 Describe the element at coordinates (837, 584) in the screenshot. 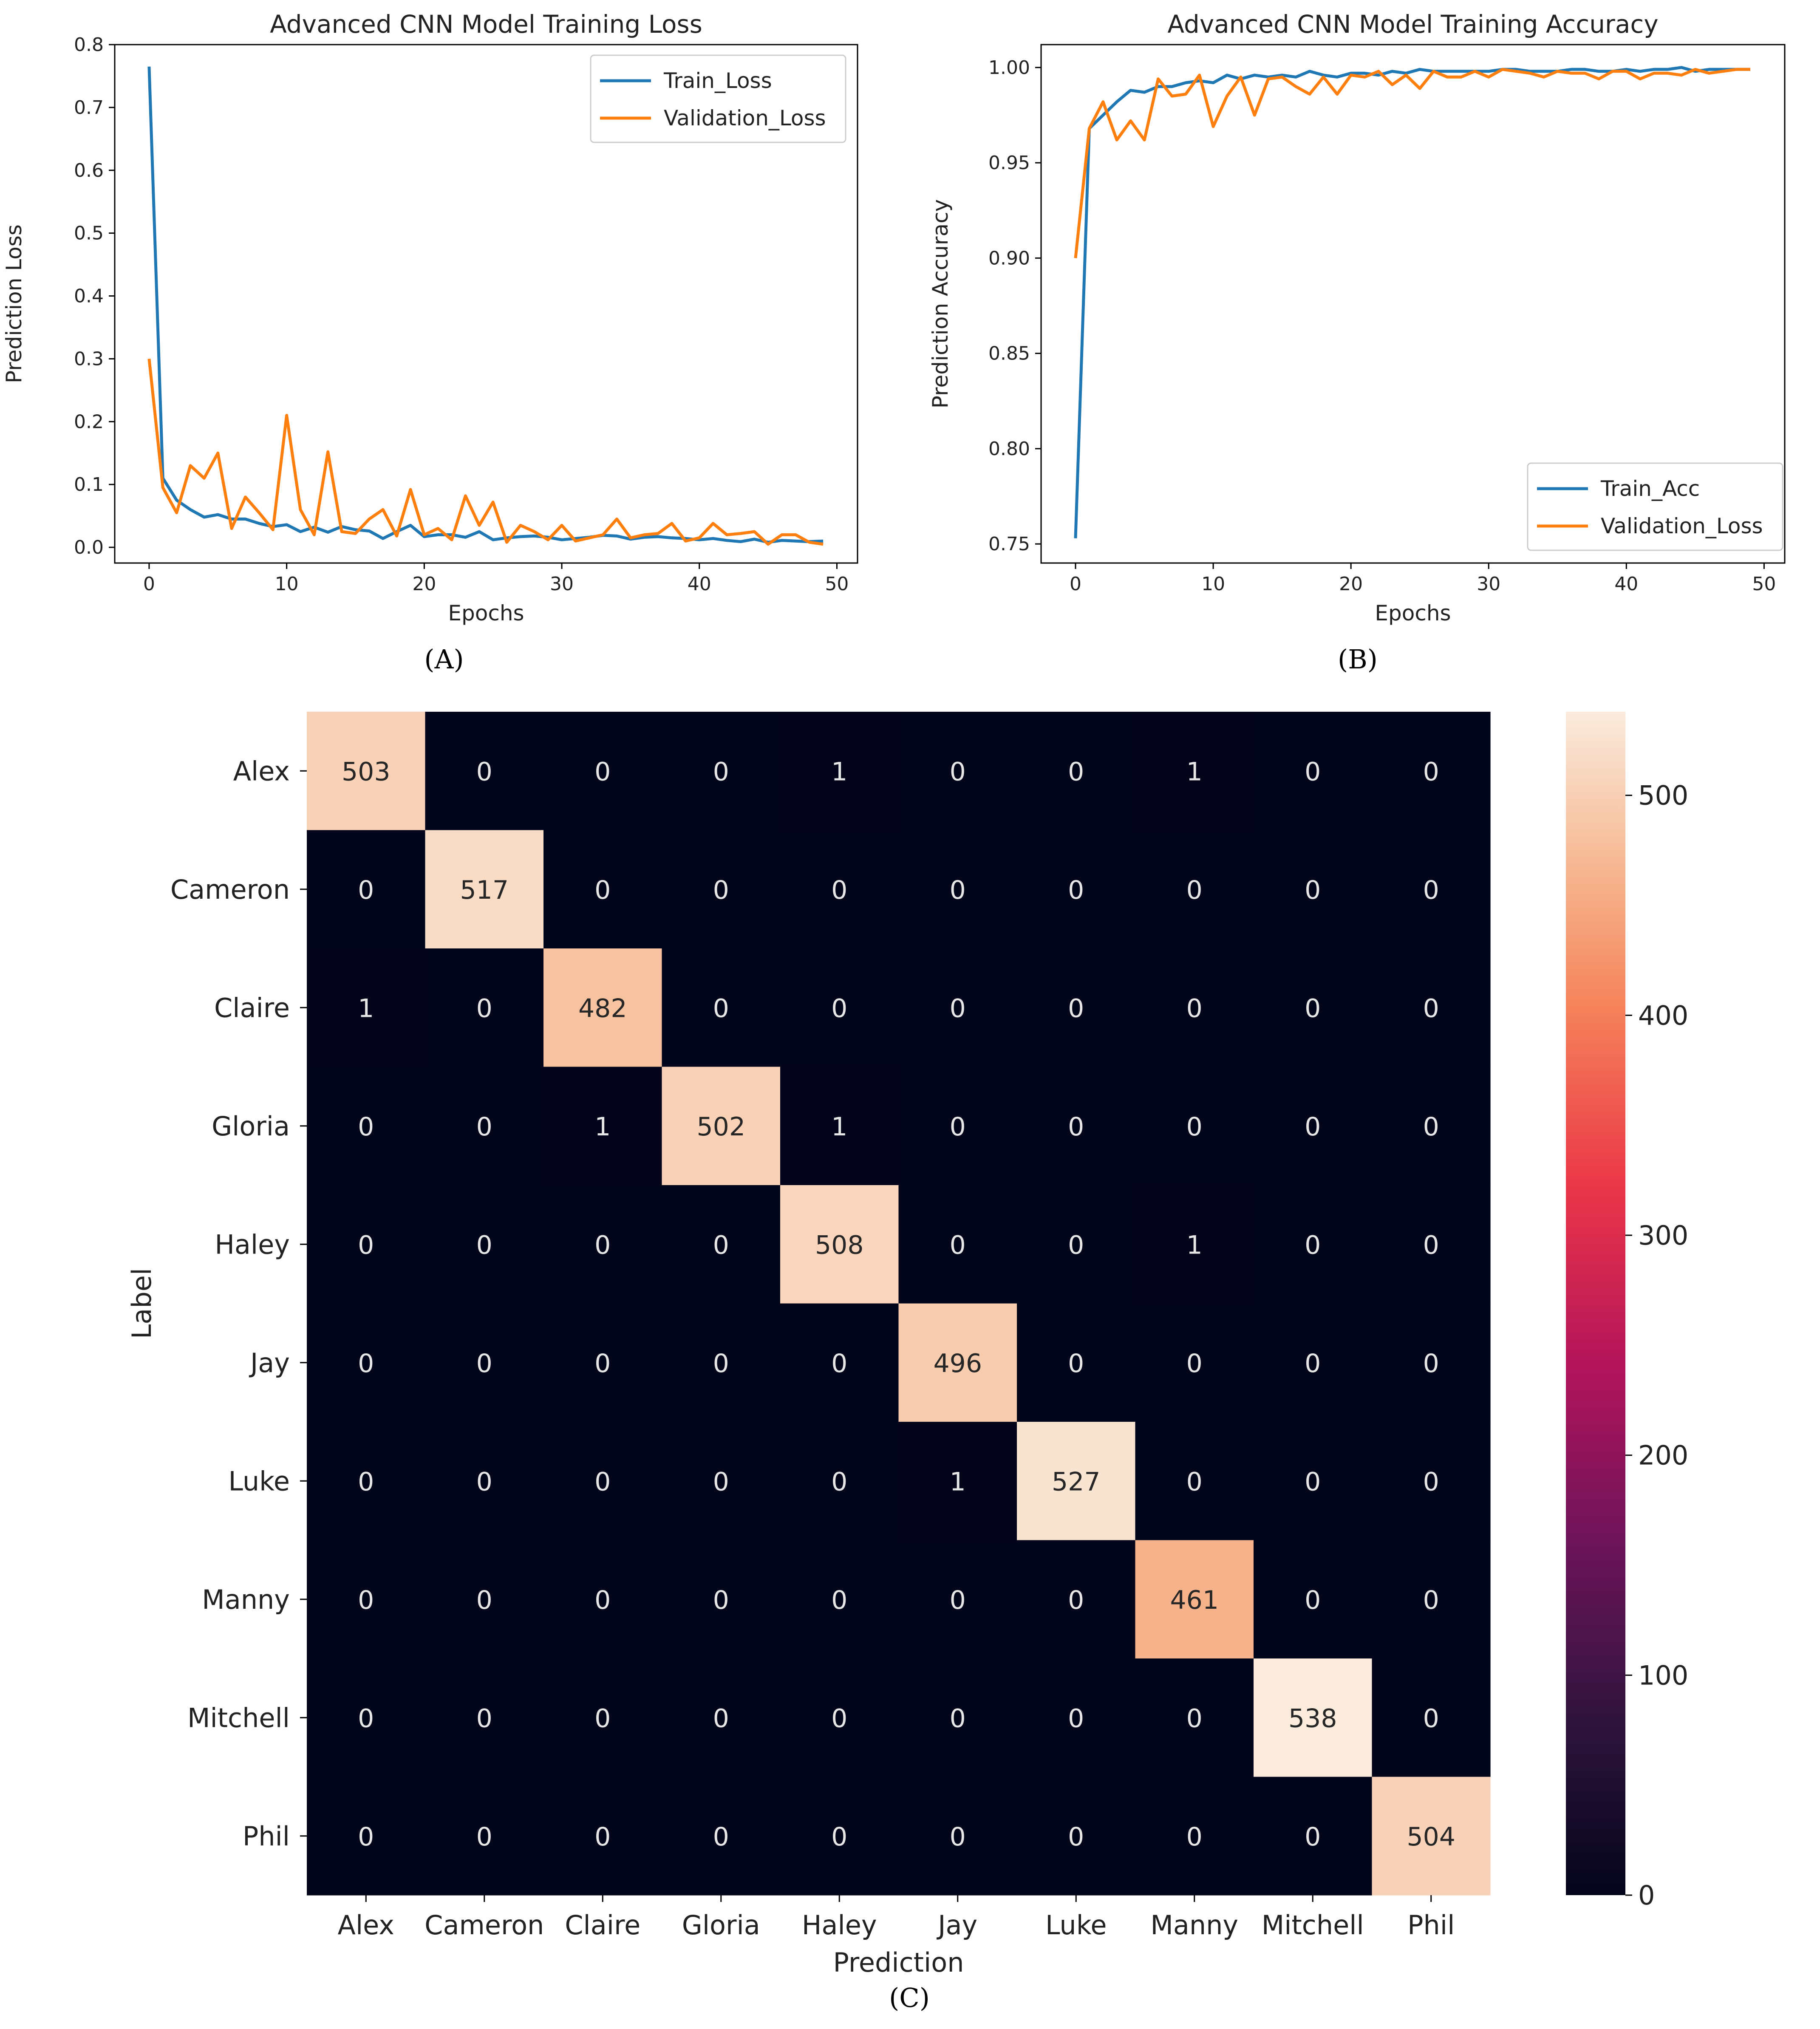

I see `x-tick-label: 50` at that location.